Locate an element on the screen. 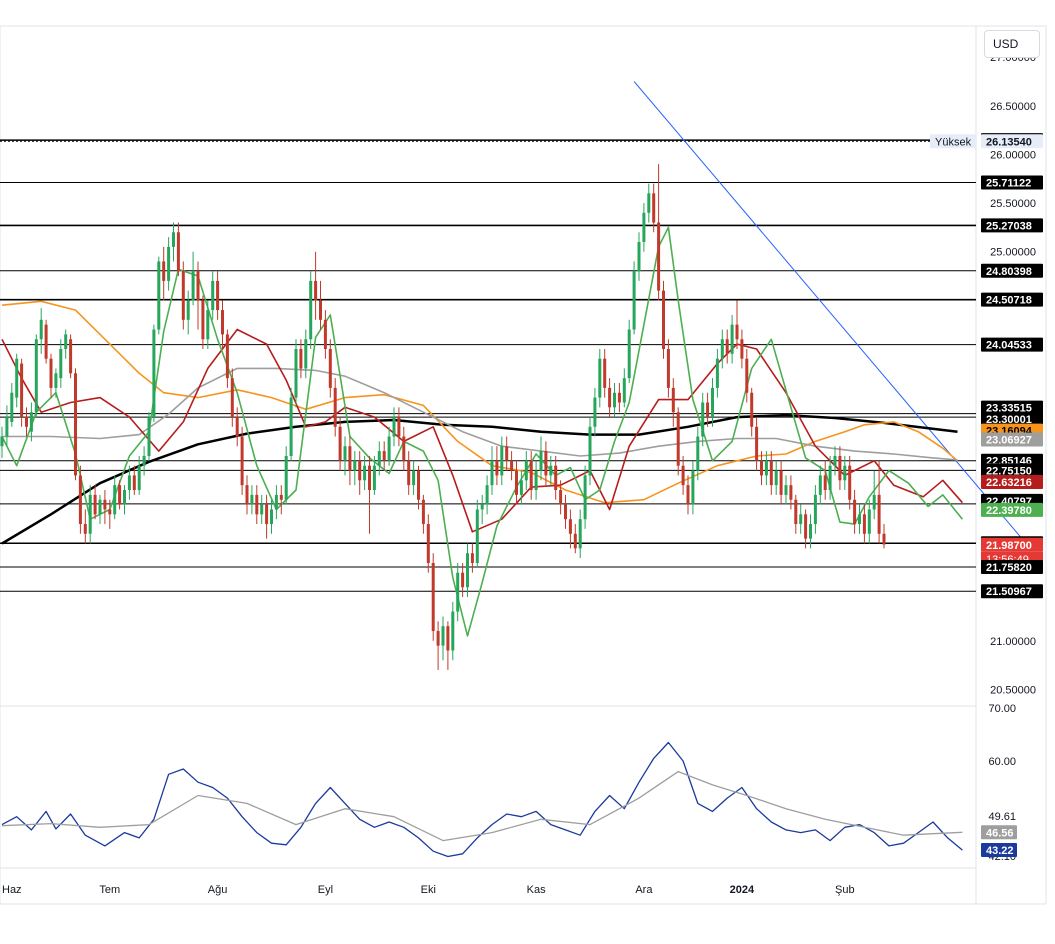 The image size is (1055, 944). time-tick-label: Eki is located at coordinates (428, 890).